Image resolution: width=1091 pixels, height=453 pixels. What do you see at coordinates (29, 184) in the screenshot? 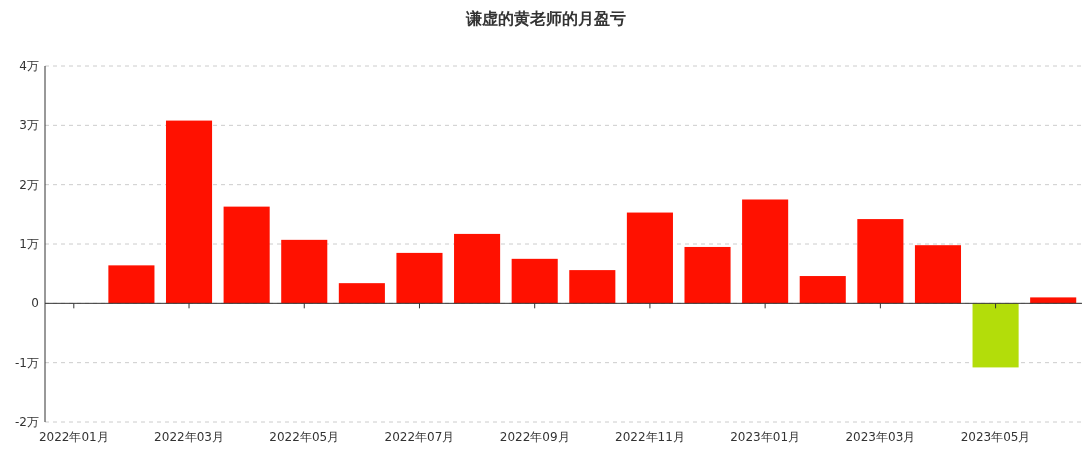
I see `y-tick-label: 2万` at bounding box center [29, 184].